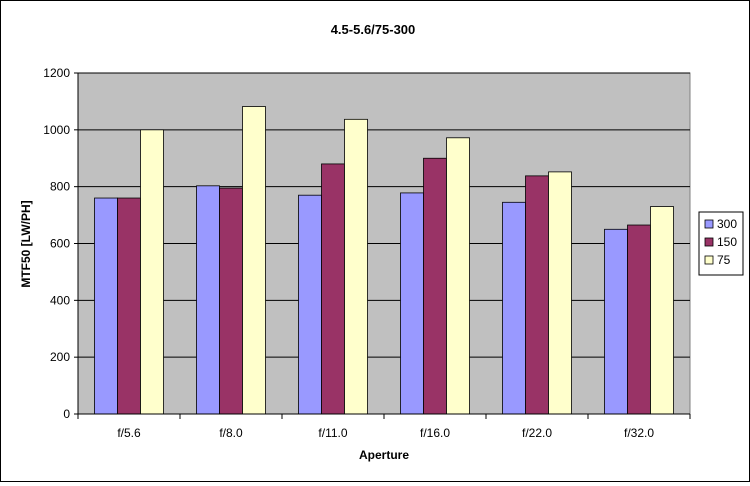 The height and width of the screenshot is (486, 750). I want to click on chart-title: 4.5-5.6/75-300, so click(373, 29).